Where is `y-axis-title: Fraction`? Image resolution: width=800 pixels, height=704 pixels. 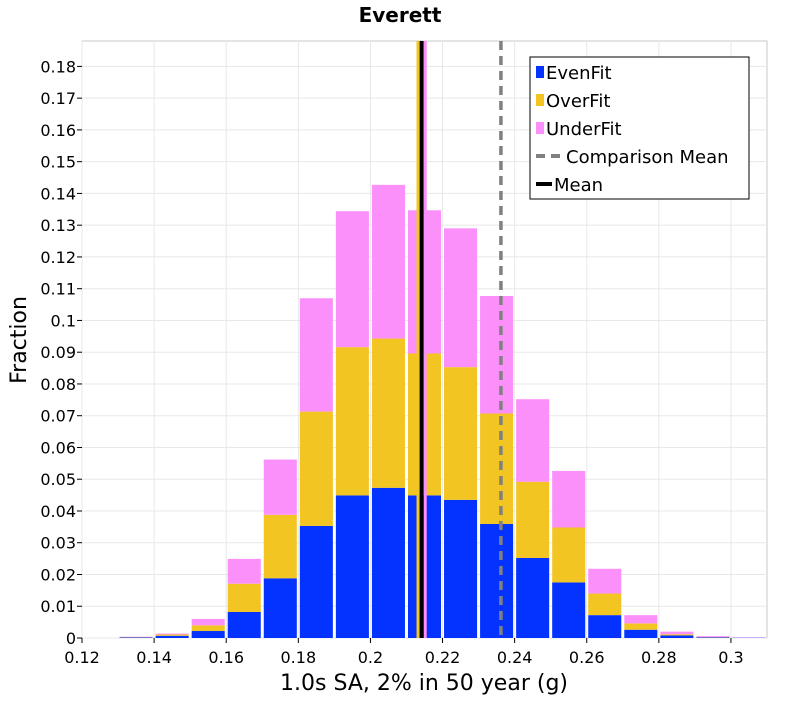 y-axis-title: Fraction is located at coordinates (19, 340).